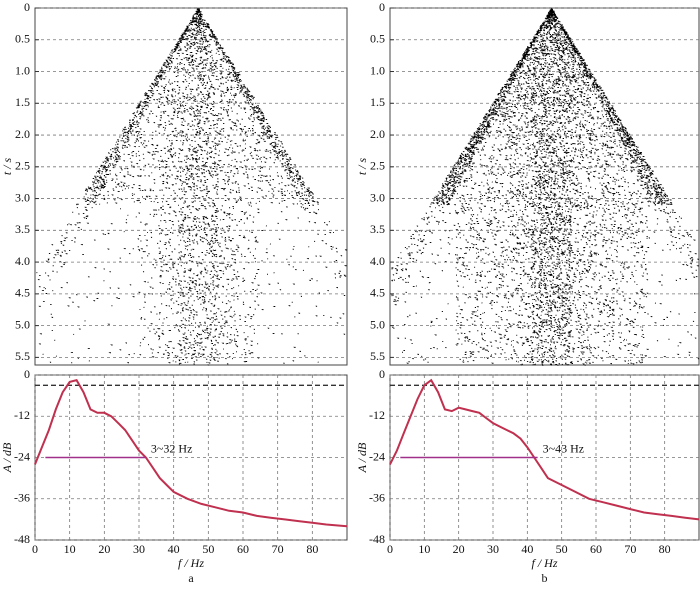  Describe the element at coordinates (563, 448) in the screenshot. I see `band-label: 3~43 Hz` at that location.